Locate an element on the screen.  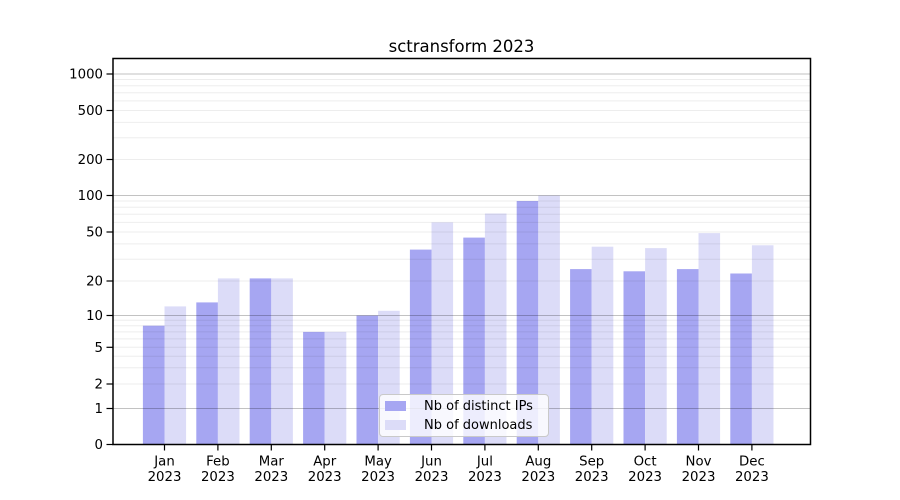
bar-downloads-Nov is located at coordinates (709, 339).